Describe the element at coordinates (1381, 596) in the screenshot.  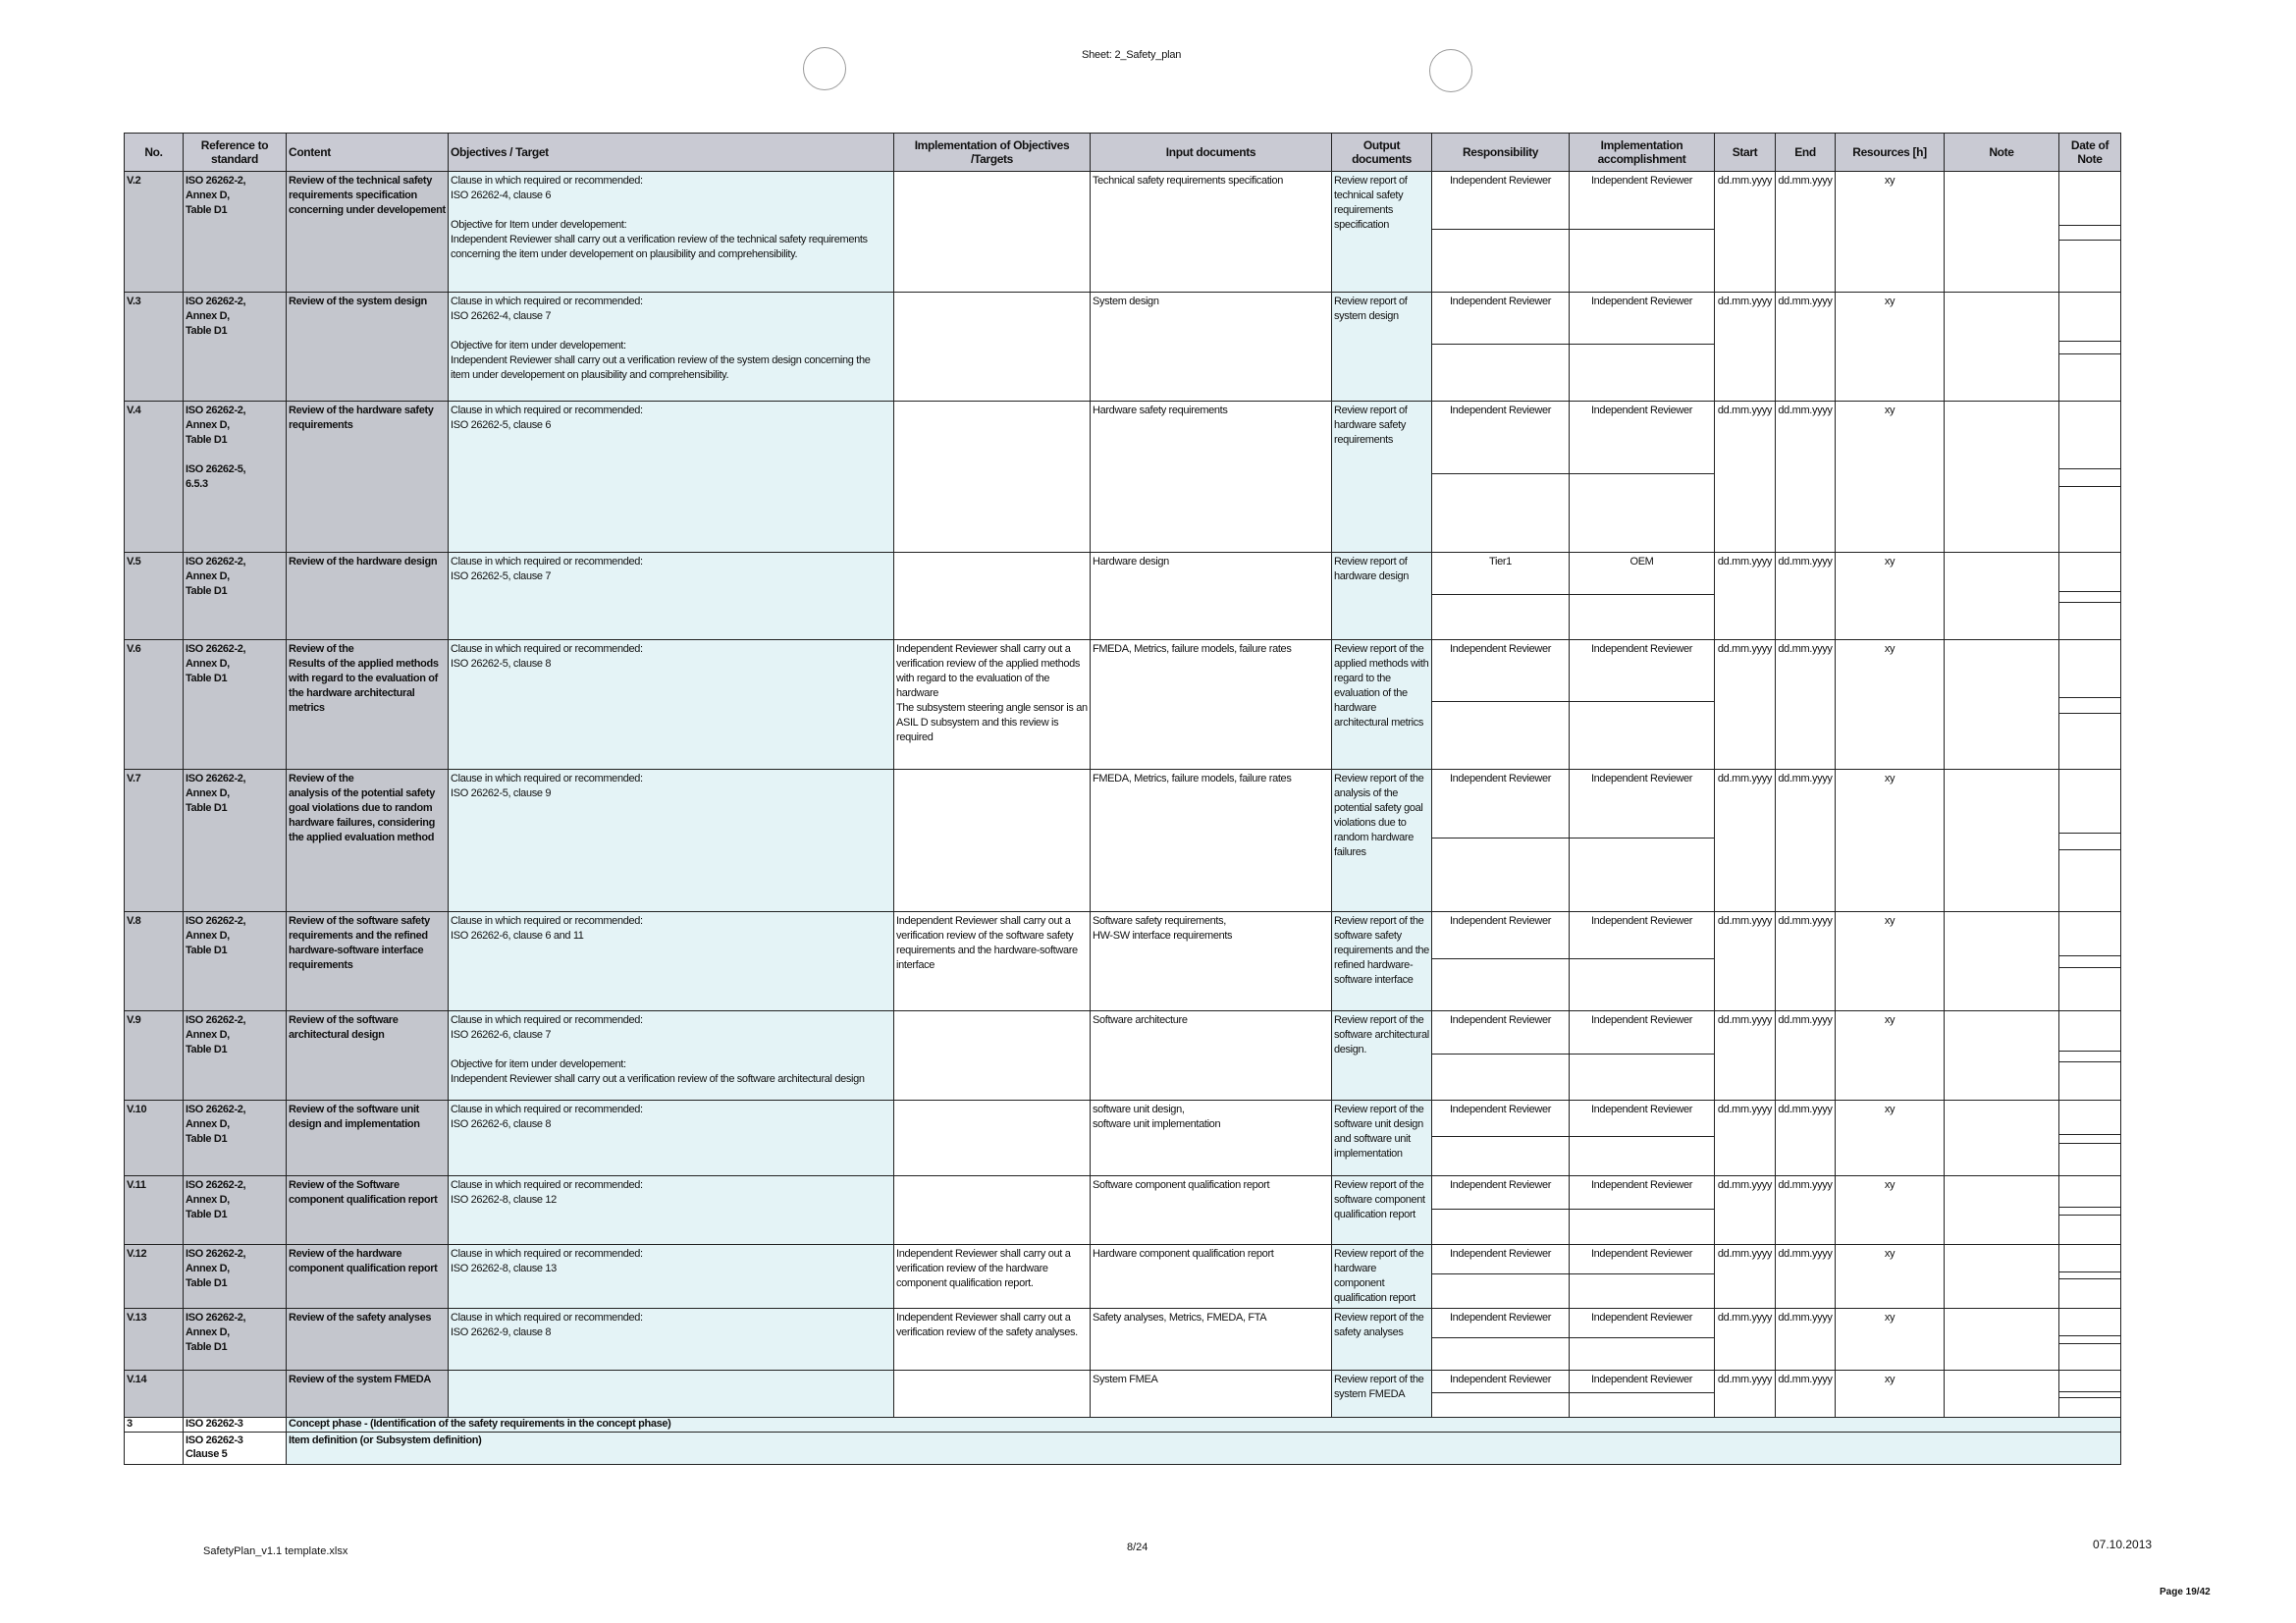
I see `output-documents-cell: Review report of hardware design` at that location.